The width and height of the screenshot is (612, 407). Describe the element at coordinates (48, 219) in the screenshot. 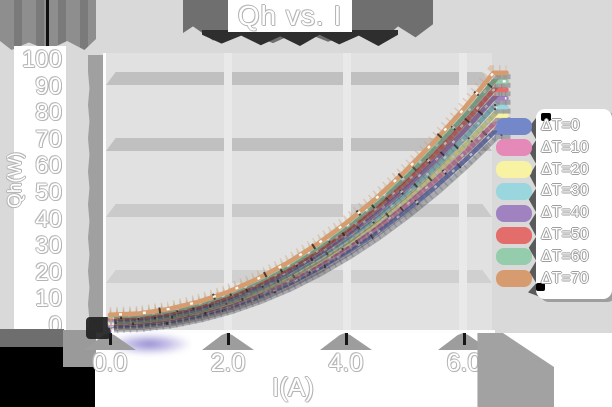

I see `y-tick-label: 40` at that location.